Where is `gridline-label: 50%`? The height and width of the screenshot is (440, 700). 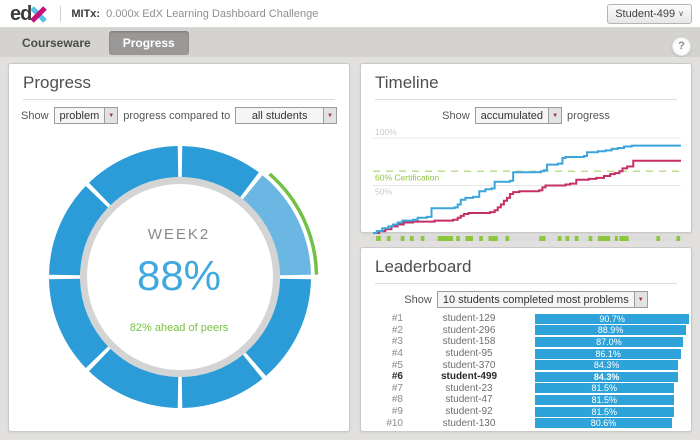
gridline-label: 50% is located at coordinates (383, 192).